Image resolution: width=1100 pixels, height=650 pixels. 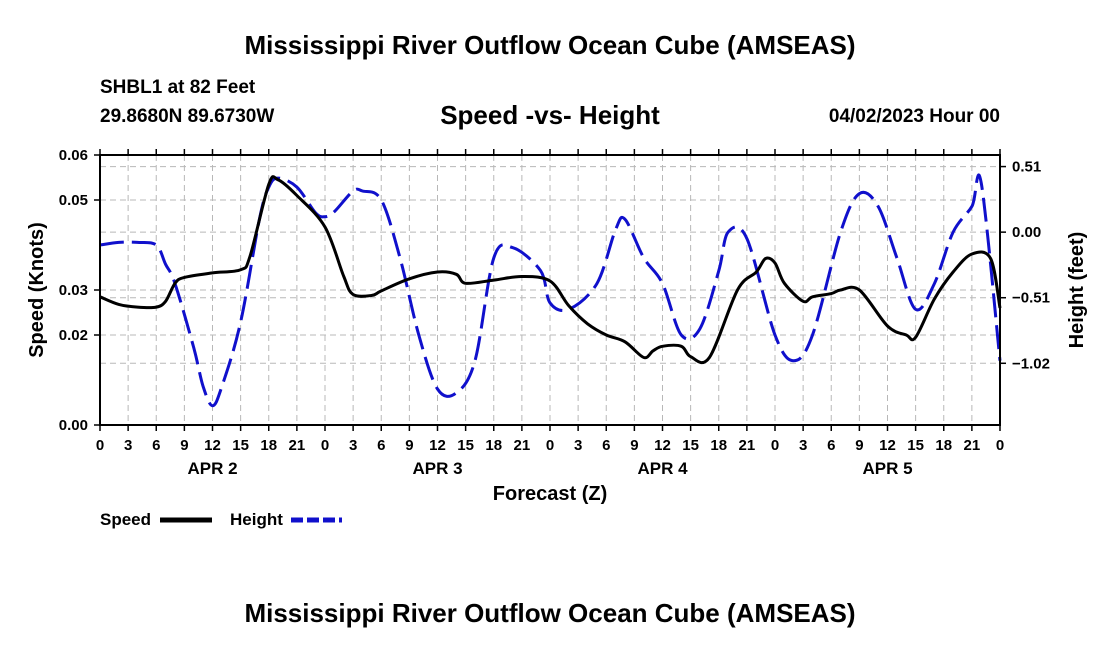 I want to click on x-day-label: APR 3, so click(x=437, y=468).